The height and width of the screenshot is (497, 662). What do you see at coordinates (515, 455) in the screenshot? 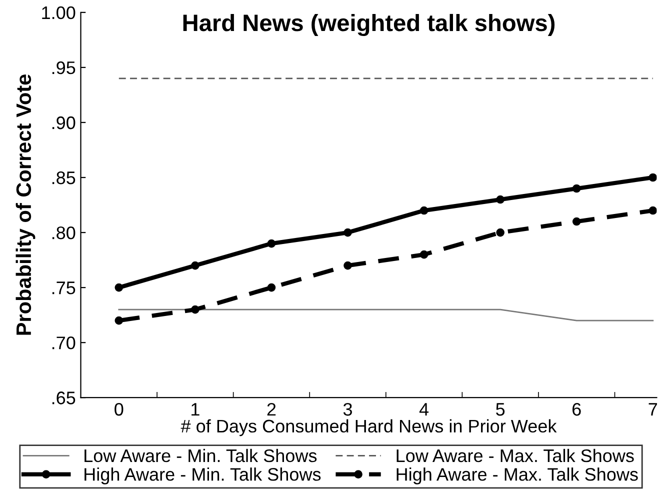
I see `legend-label: Low Aware - Max. Talk Shows` at bounding box center [515, 455].